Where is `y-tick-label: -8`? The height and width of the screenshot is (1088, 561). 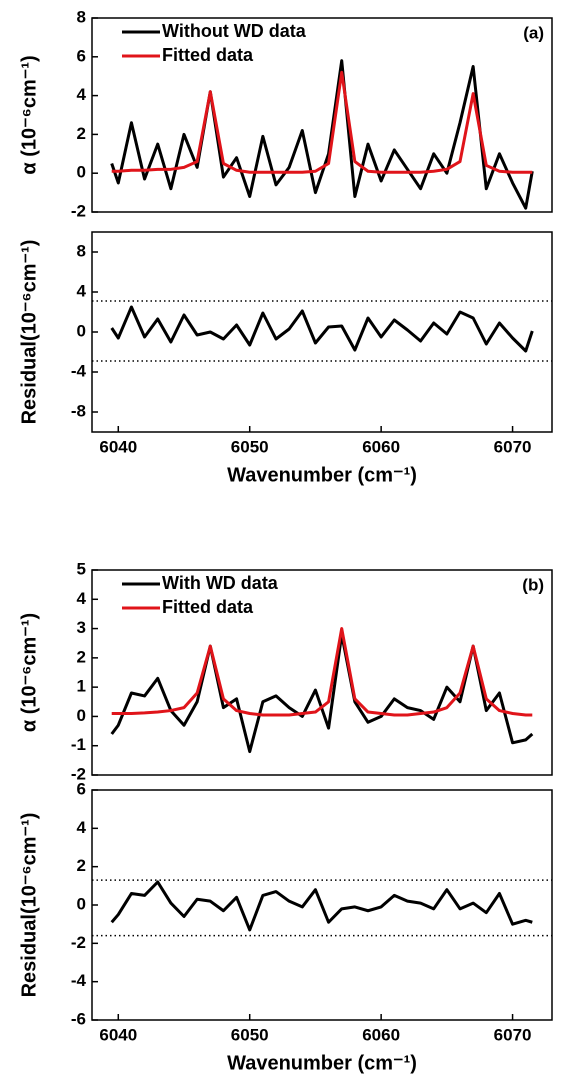 y-tick-label: -8 is located at coordinates (78, 410).